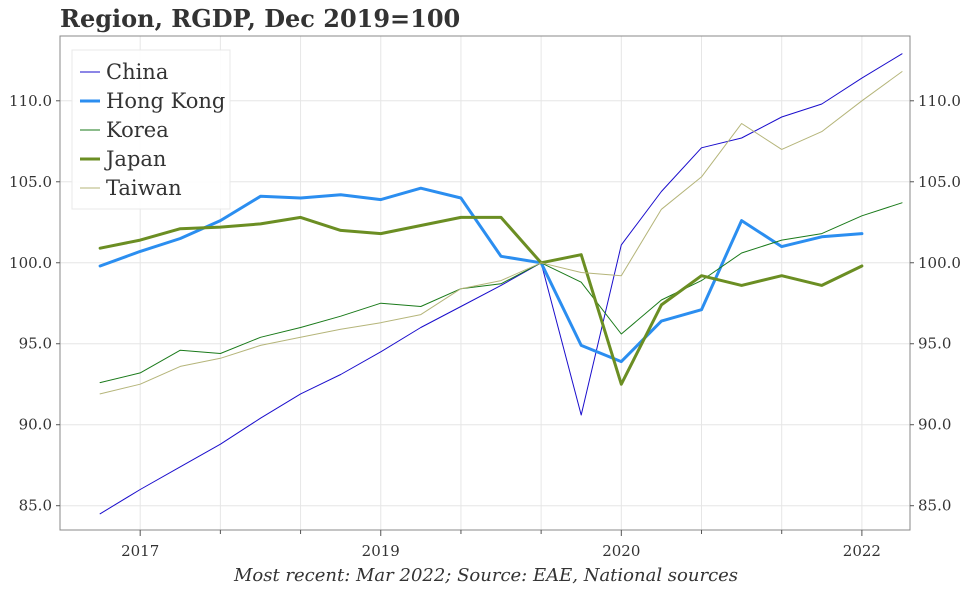 Image resolution: width=972 pixels, height=589 pixels. What do you see at coordinates (939, 101) in the screenshot?
I see `y-tick-label-right: 110.0` at bounding box center [939, 101].